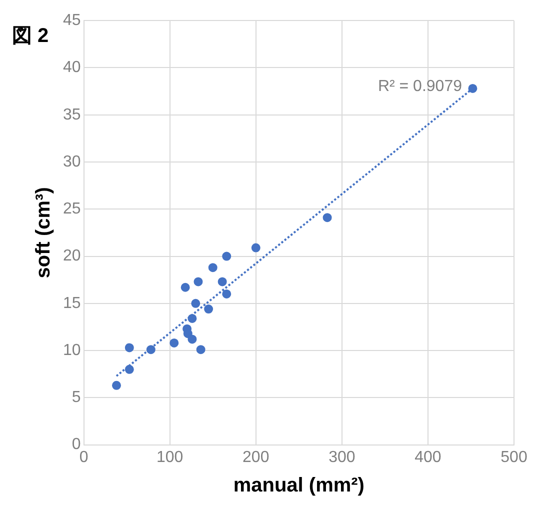  Describe the element at coordinates (72, 209) in the screenshot. I see `y-tick-label: 25` at that location.